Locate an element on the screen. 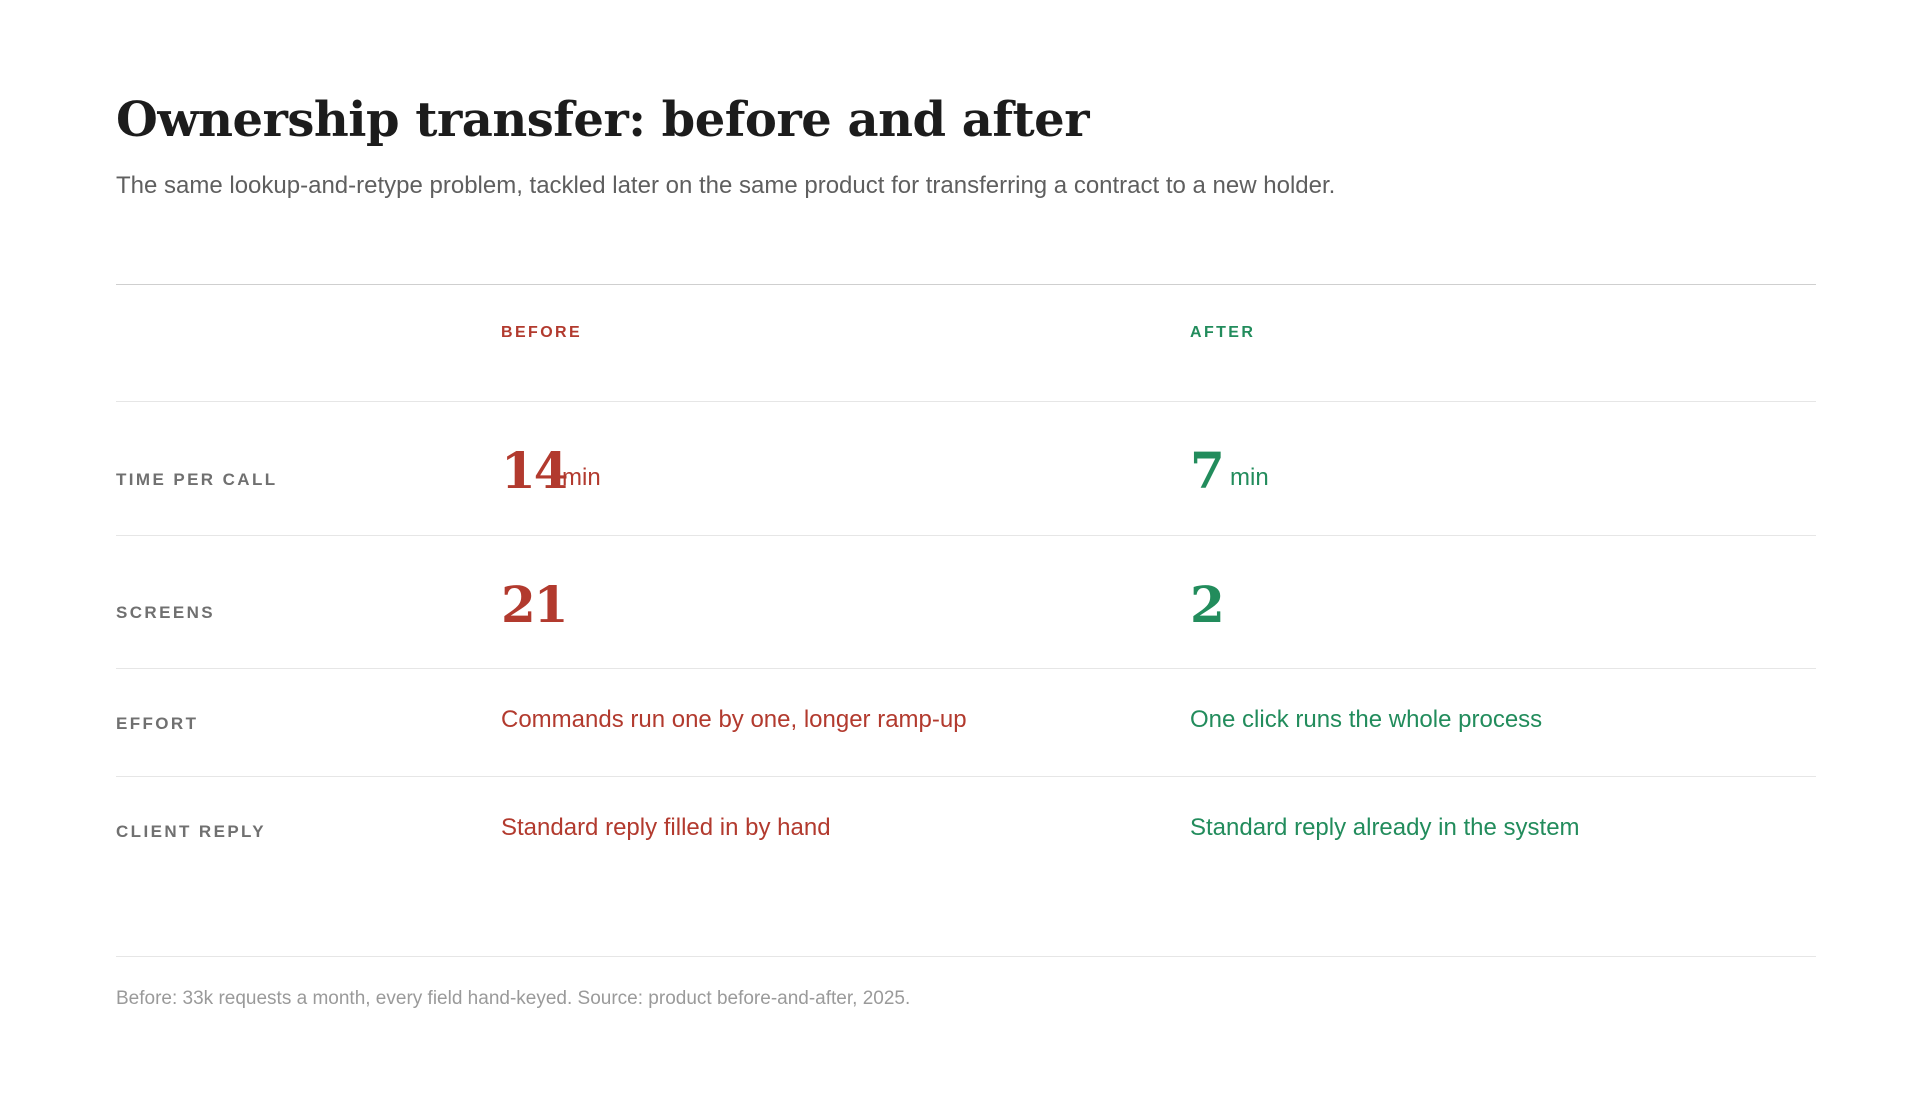 The width and height of the screenshot is (1920, 1120). footnote-divider is located at coordinates (966, 956).